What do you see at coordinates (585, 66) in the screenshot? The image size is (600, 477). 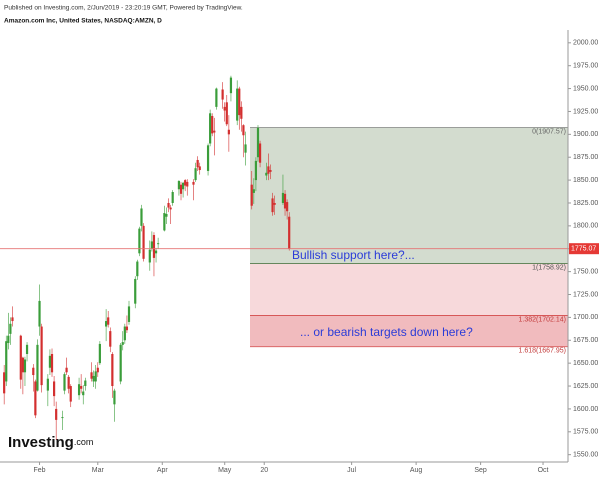 I see `y-tick-label: 1975.00` at bounding box center [585, 66].